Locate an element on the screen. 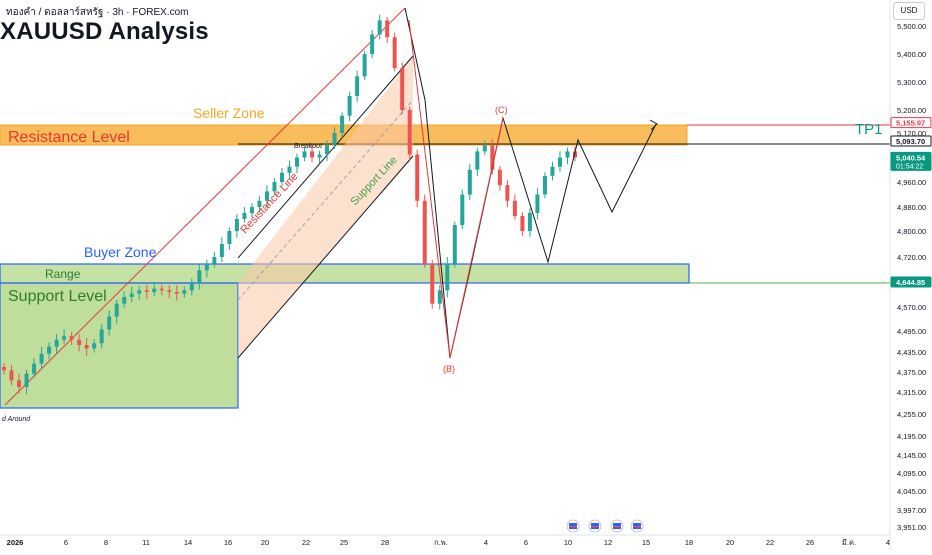  price-tag-label: 5,155.97 is located at coordinates (910, 123).